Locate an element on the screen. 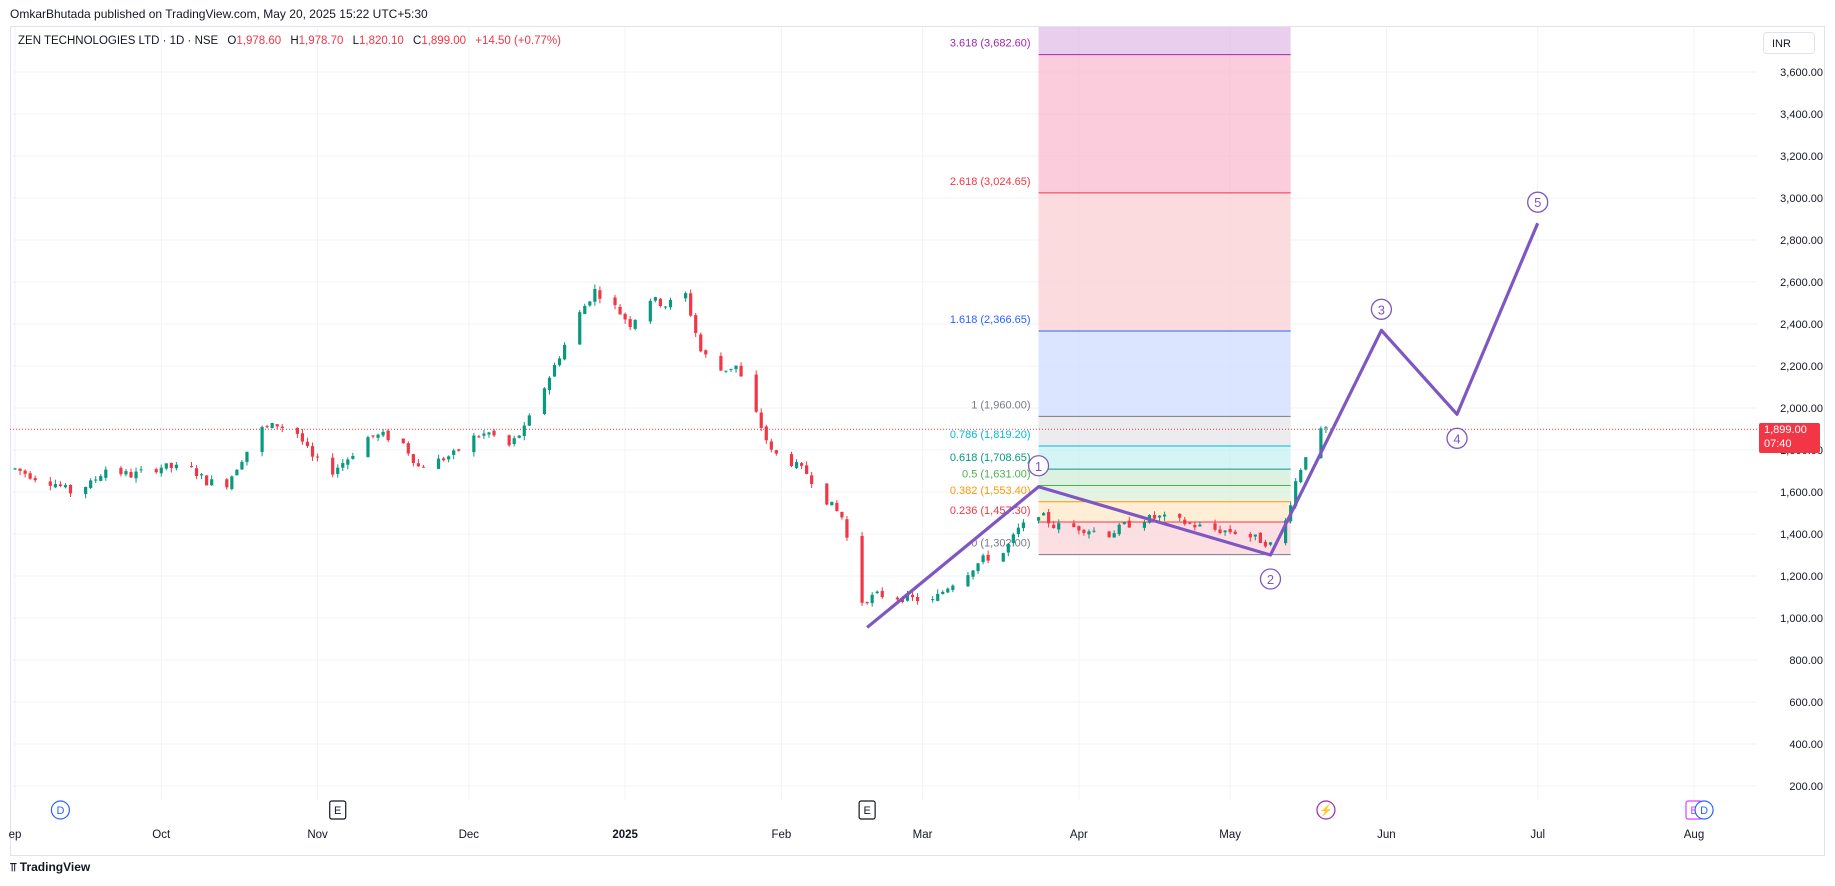 This screenshot has height=886, width=1835. earnings-marker-icon is located at coordinates (867, 810).